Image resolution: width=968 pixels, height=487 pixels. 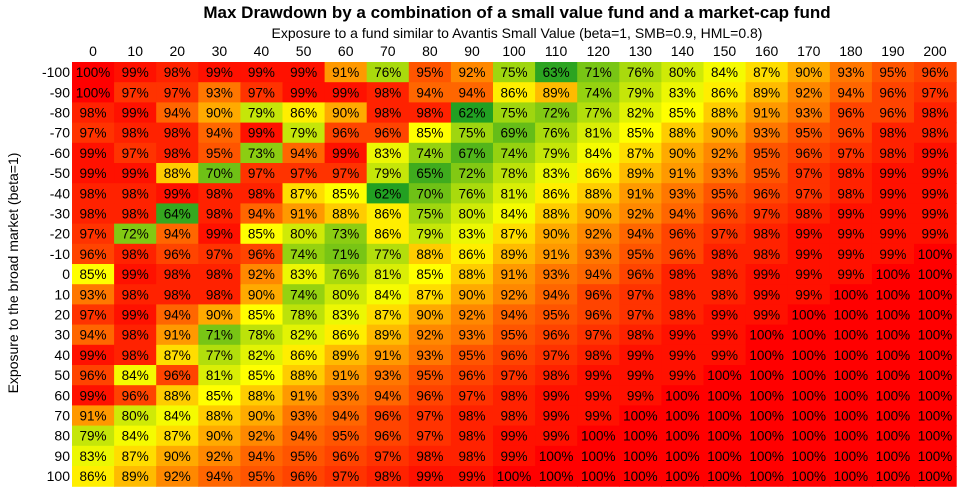 I want to click on cell-value-label: 77%, so click(x=598, y=113).